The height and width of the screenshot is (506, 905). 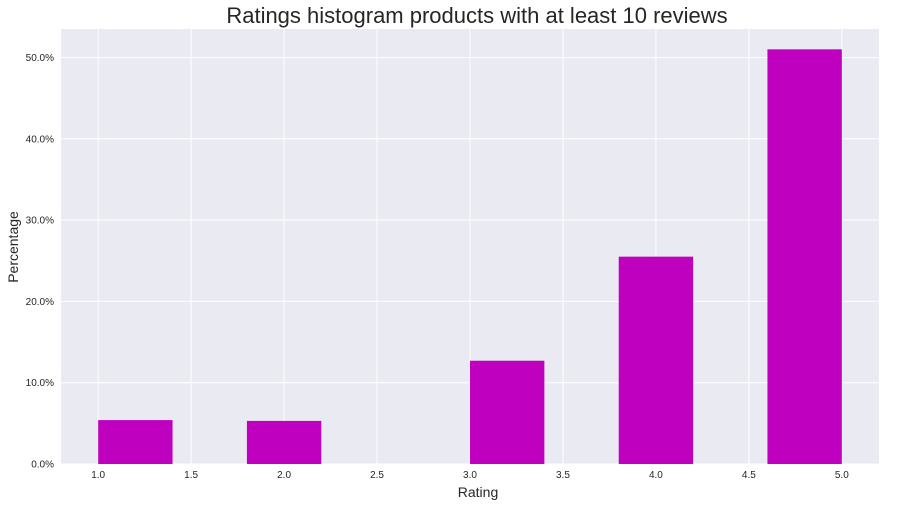 I want to click on y-tick-label: 20.0%, so click(x=40, y=302).